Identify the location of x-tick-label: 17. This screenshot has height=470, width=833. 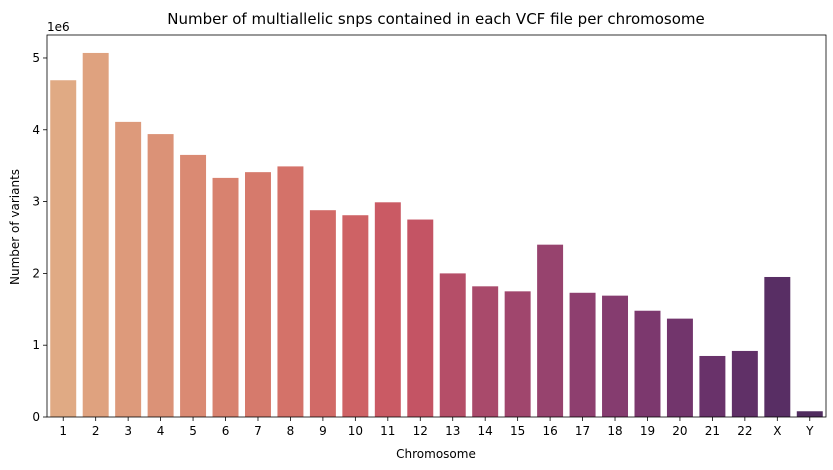
(582, 431).